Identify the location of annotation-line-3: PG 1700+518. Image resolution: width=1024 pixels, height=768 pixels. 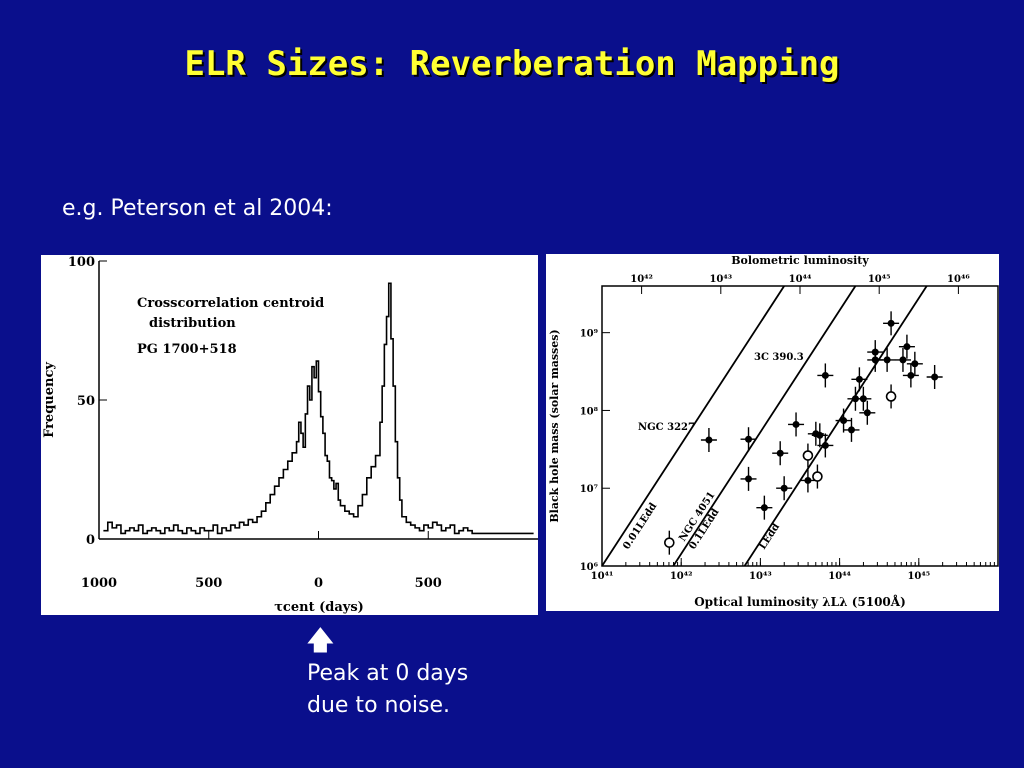
(187, 349).